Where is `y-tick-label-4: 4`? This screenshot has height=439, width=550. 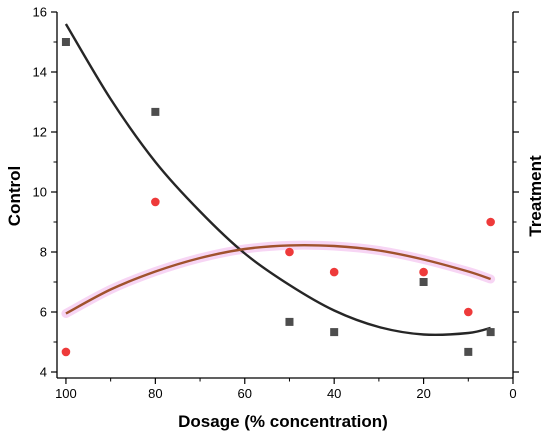
y-tick-label-4: 4 is located at coordinates (43, 372).